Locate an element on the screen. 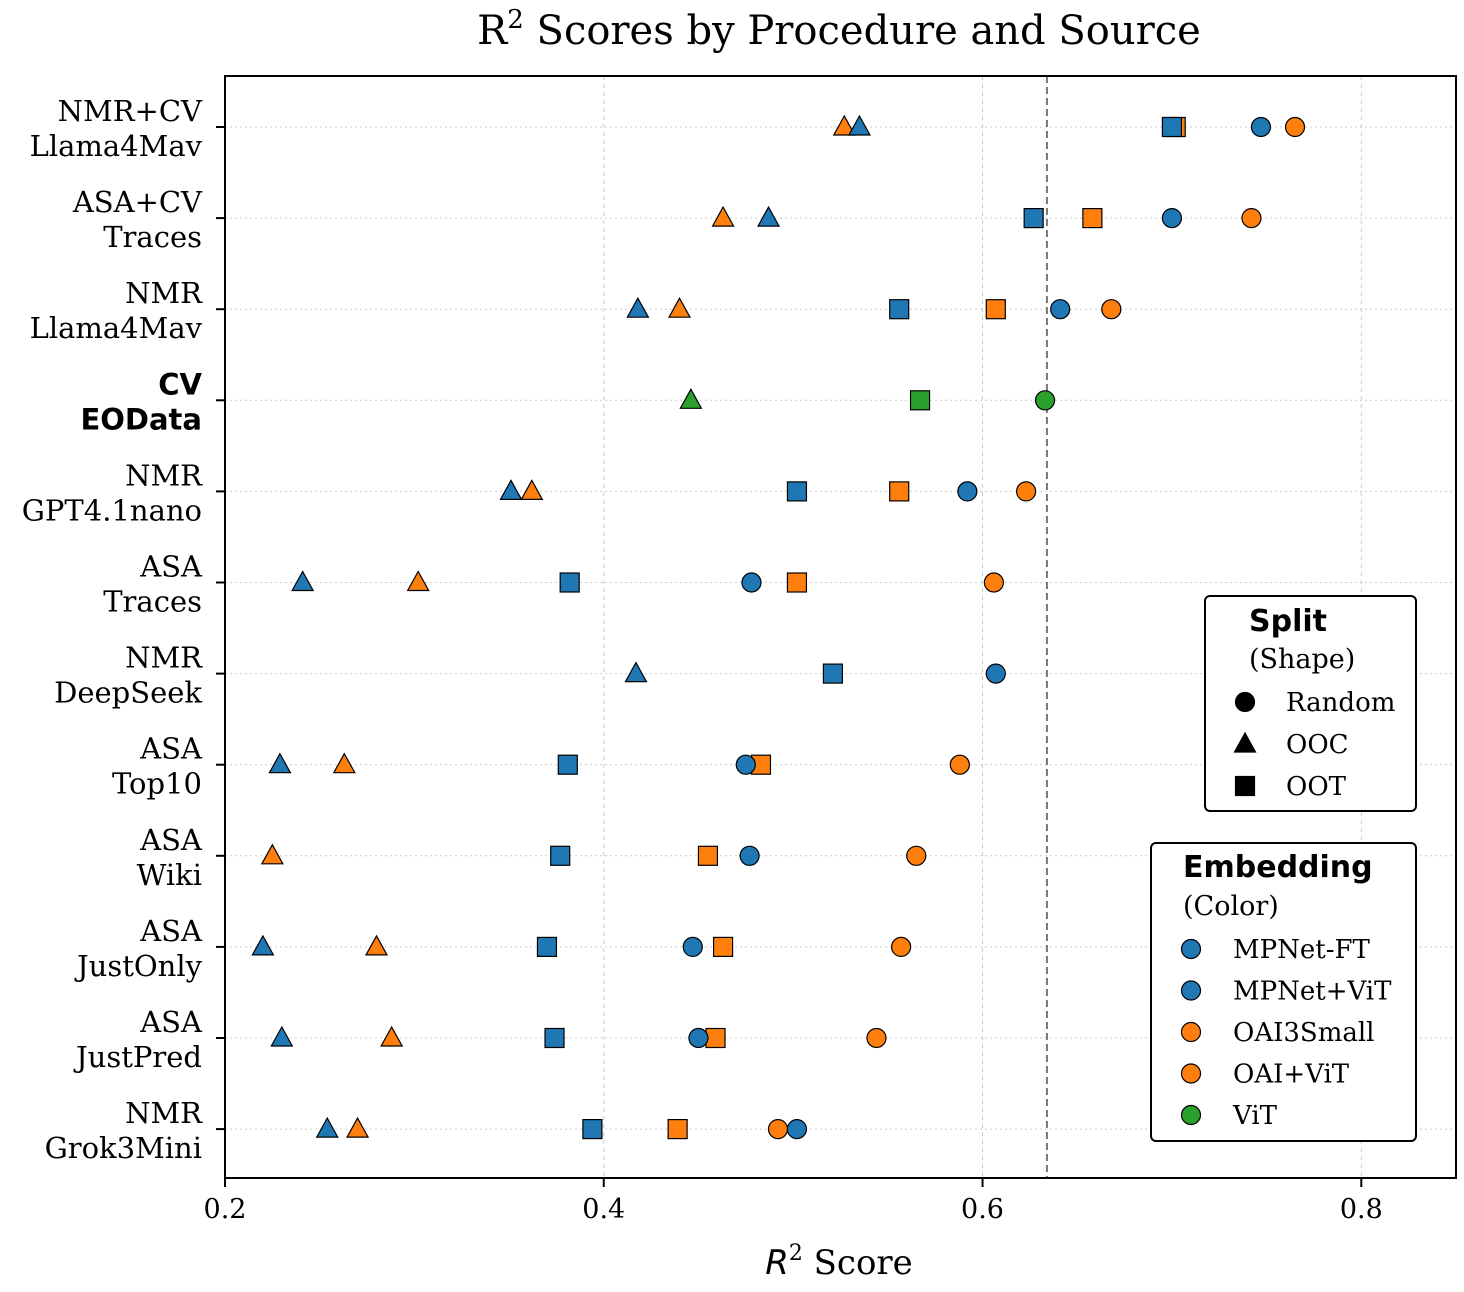  y-label-line2-10: JustPred is located at coordinates (137, 1057).